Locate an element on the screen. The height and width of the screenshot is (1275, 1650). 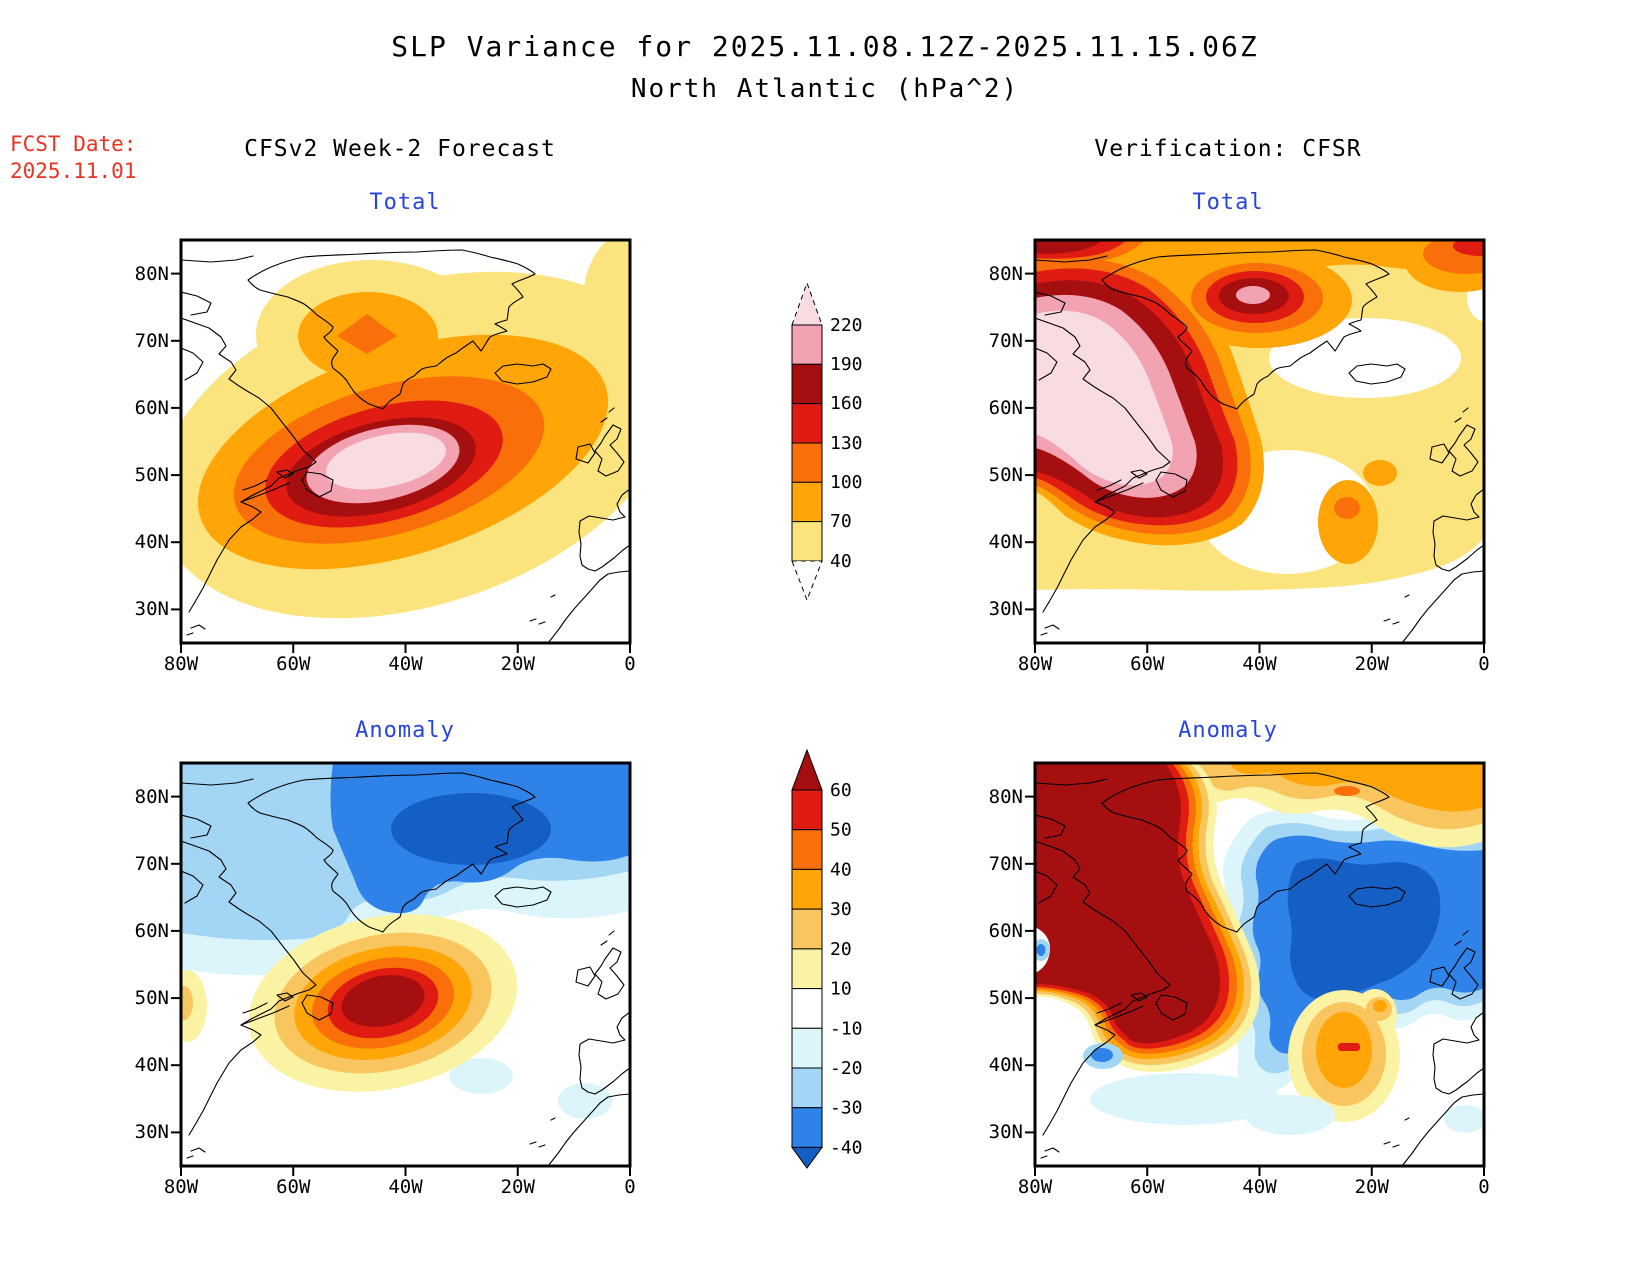
colorbar-total: 220 190 160 130 100 70 40 is located at coordinates (835, 445).